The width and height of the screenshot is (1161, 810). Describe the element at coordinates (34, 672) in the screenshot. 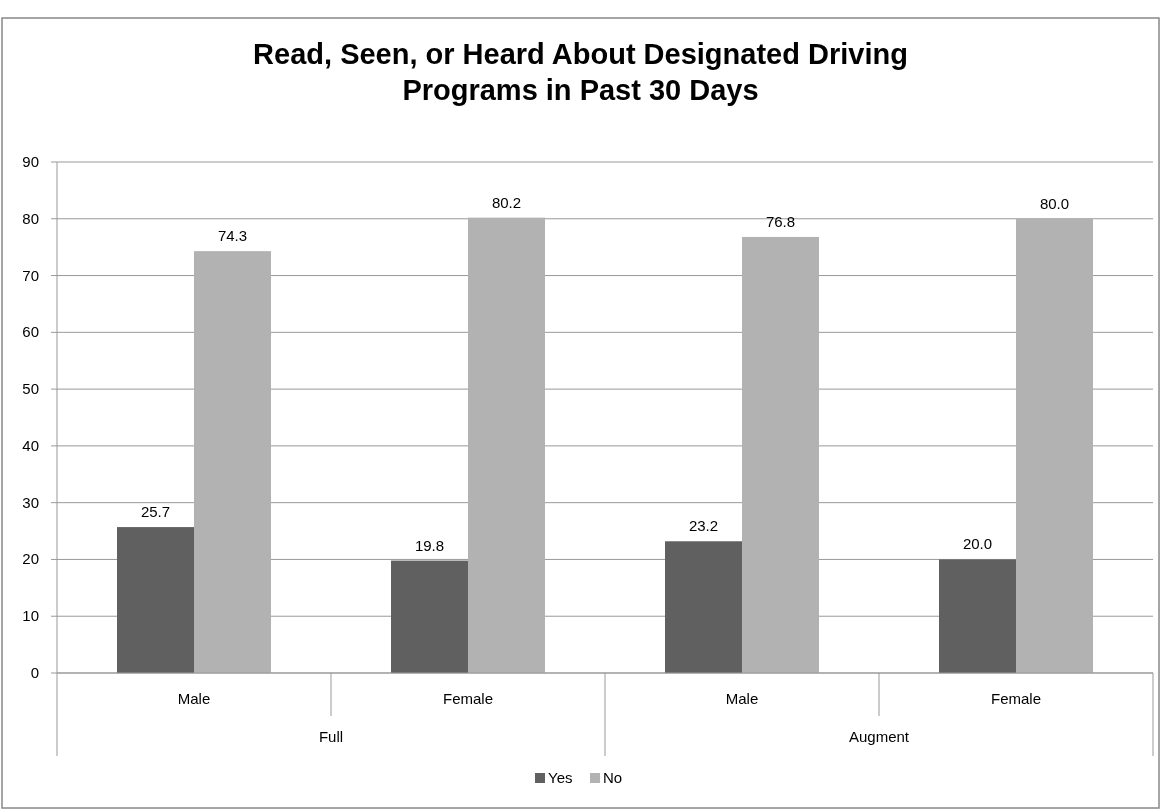

I see `y-tick-label: 0` at that location.